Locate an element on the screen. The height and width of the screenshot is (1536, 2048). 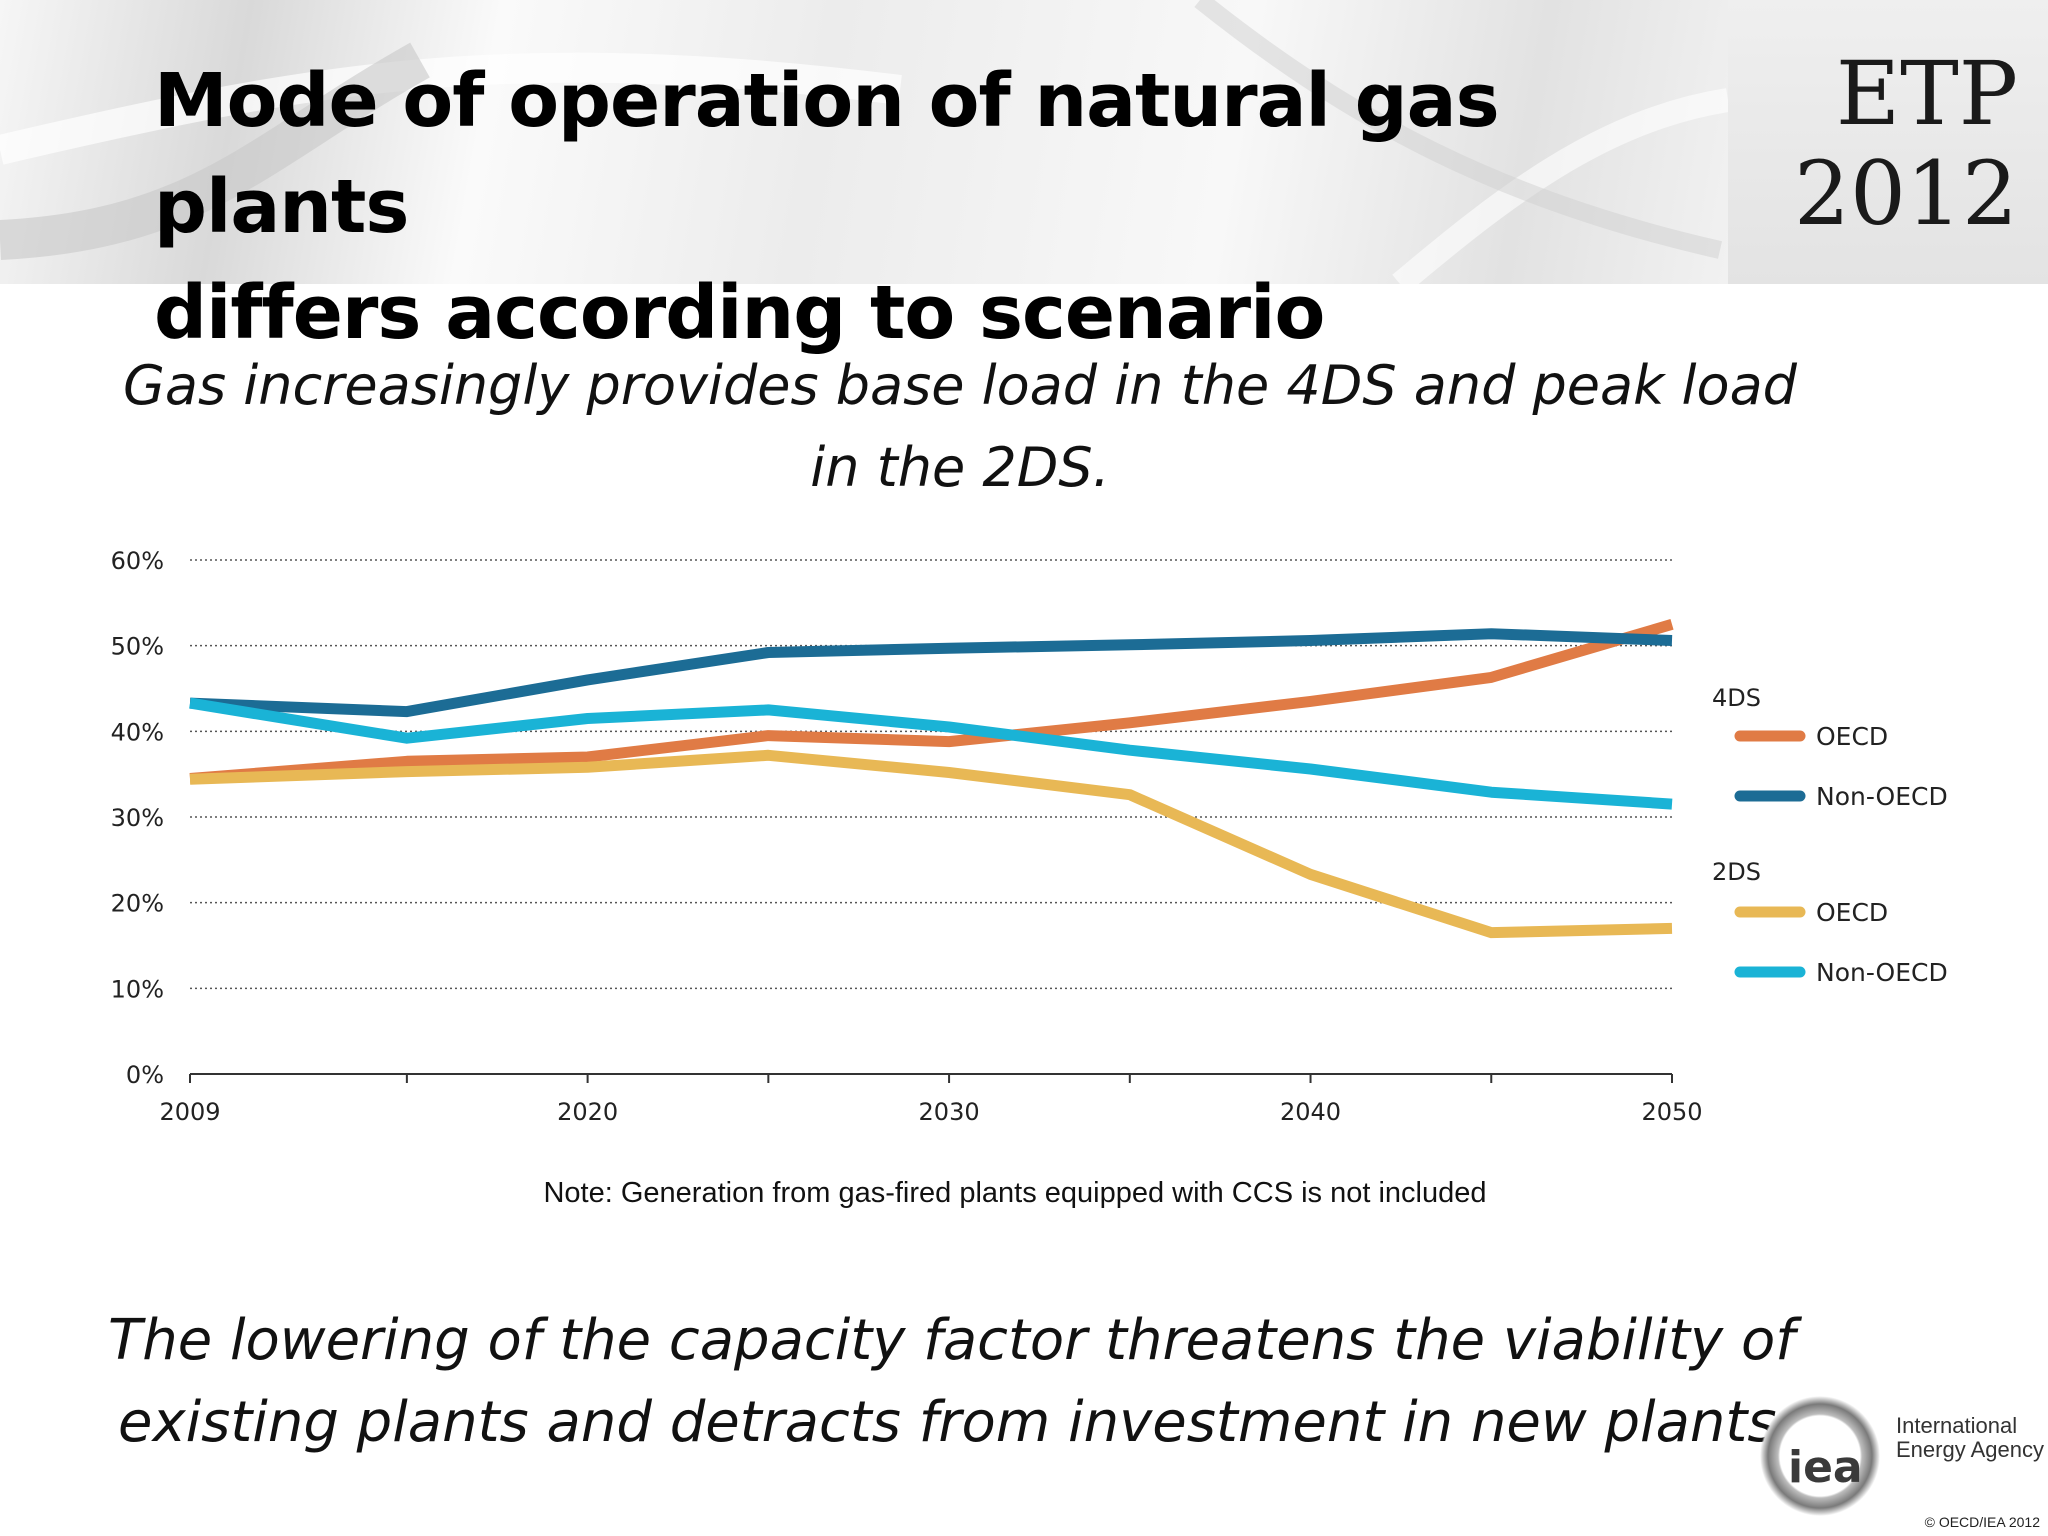
iea-logo-text: iea is located at coordinates (1825, 1467).